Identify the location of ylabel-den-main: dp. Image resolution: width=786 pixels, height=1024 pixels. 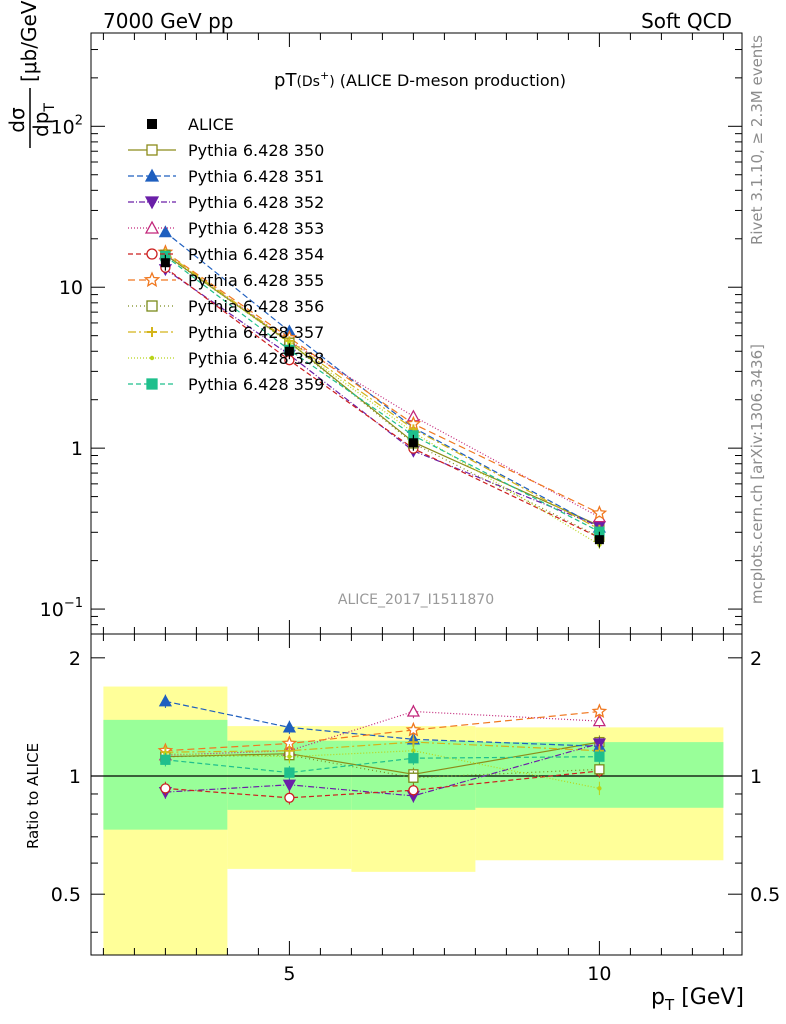
(41, 124).